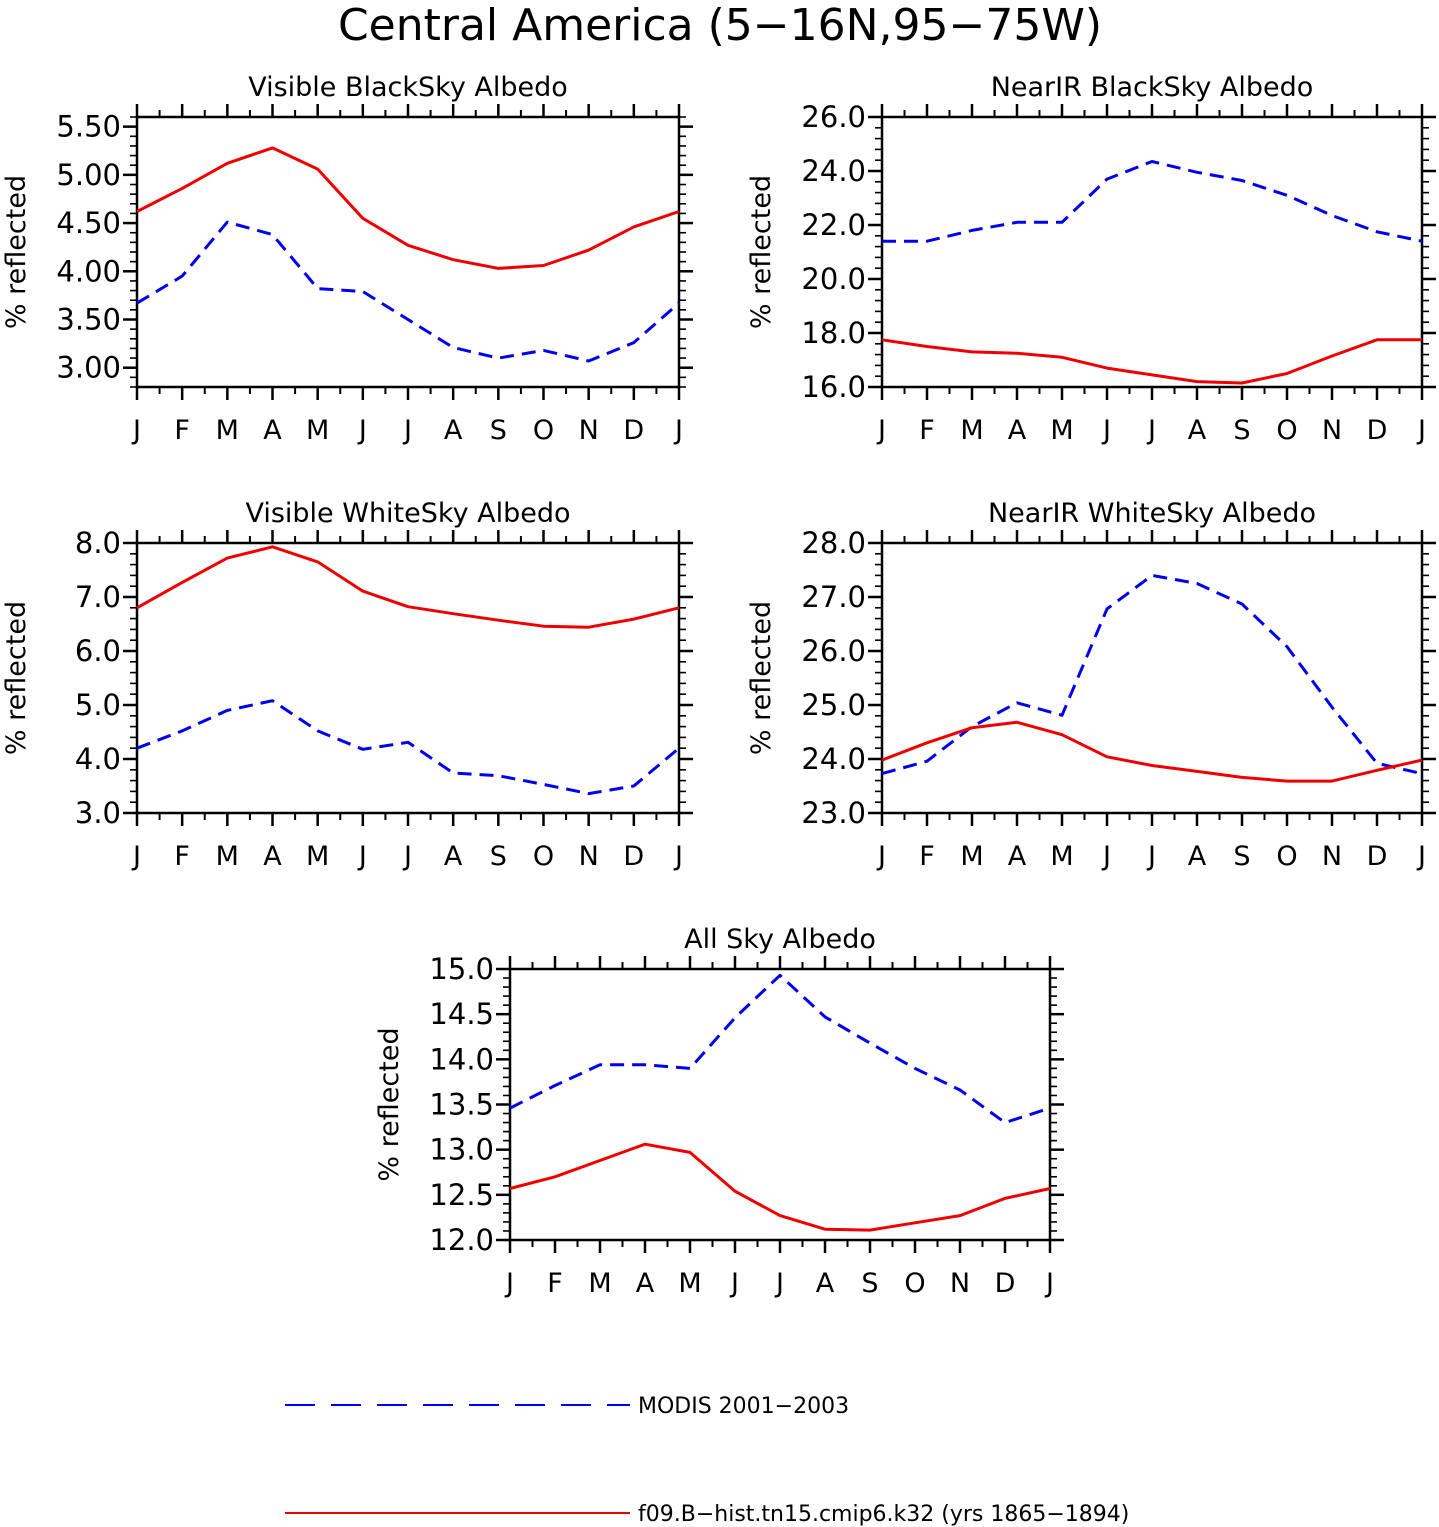 Image resolution: width=1439 pixels, height=1527 pixels. I want to click on legend-label: MODIS 2001−2003, so click(743, 1406).